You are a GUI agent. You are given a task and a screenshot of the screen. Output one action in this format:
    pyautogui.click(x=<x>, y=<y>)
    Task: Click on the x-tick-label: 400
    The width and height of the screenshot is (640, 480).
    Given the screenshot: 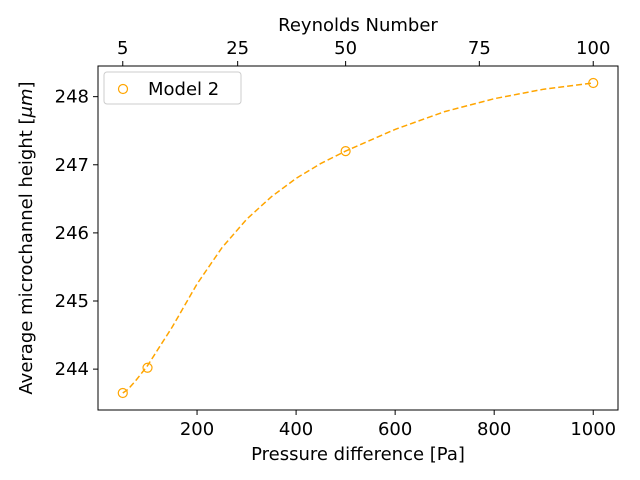 What is the action you would take?
    pyautogui.click(x=296, y=429)
    